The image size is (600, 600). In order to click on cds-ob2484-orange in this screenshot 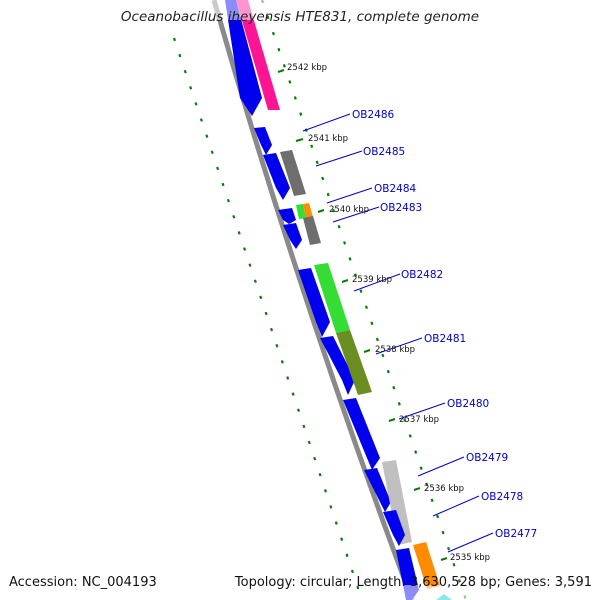, I will do `click(308, 210)`.